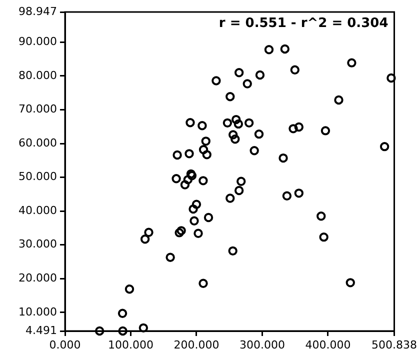 This screenshot has width=420, height=360. What do you see at coordinates (41, 330) in the screenshot?
I see `y-tick-label: 4.491` at bounding box center [41, 330].